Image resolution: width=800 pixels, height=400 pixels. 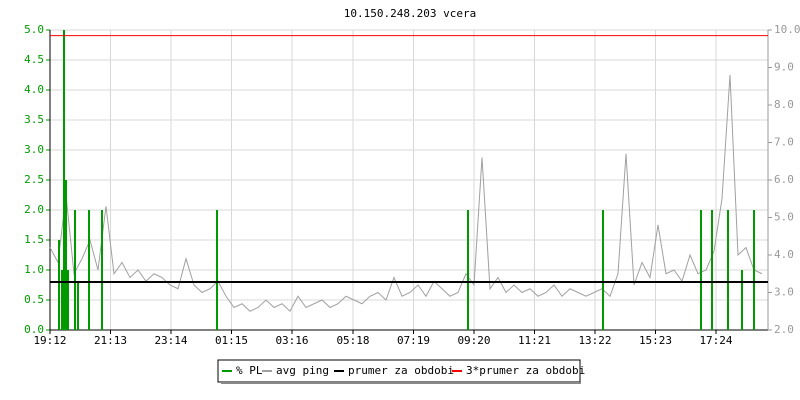 I want to click on x-tick-label: 15:23, so click(x=655, y=340).